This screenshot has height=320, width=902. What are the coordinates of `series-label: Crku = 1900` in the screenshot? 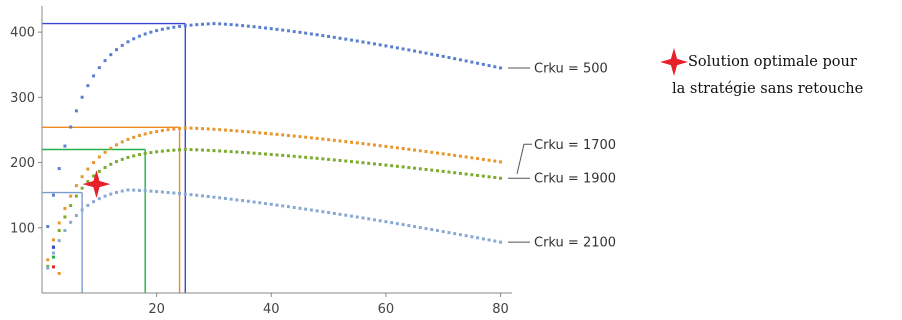 It's located at (575, 179).